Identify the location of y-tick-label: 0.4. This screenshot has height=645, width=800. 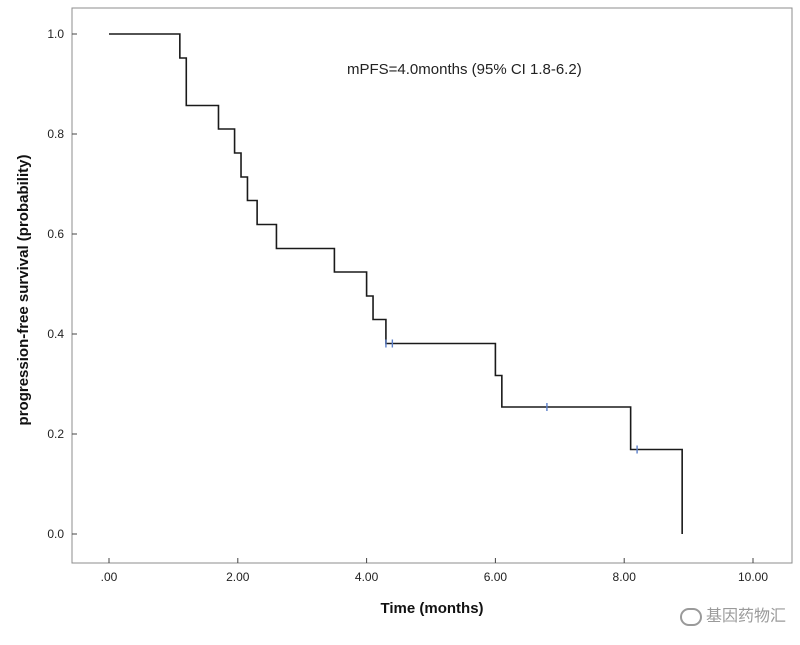
(55, 334).